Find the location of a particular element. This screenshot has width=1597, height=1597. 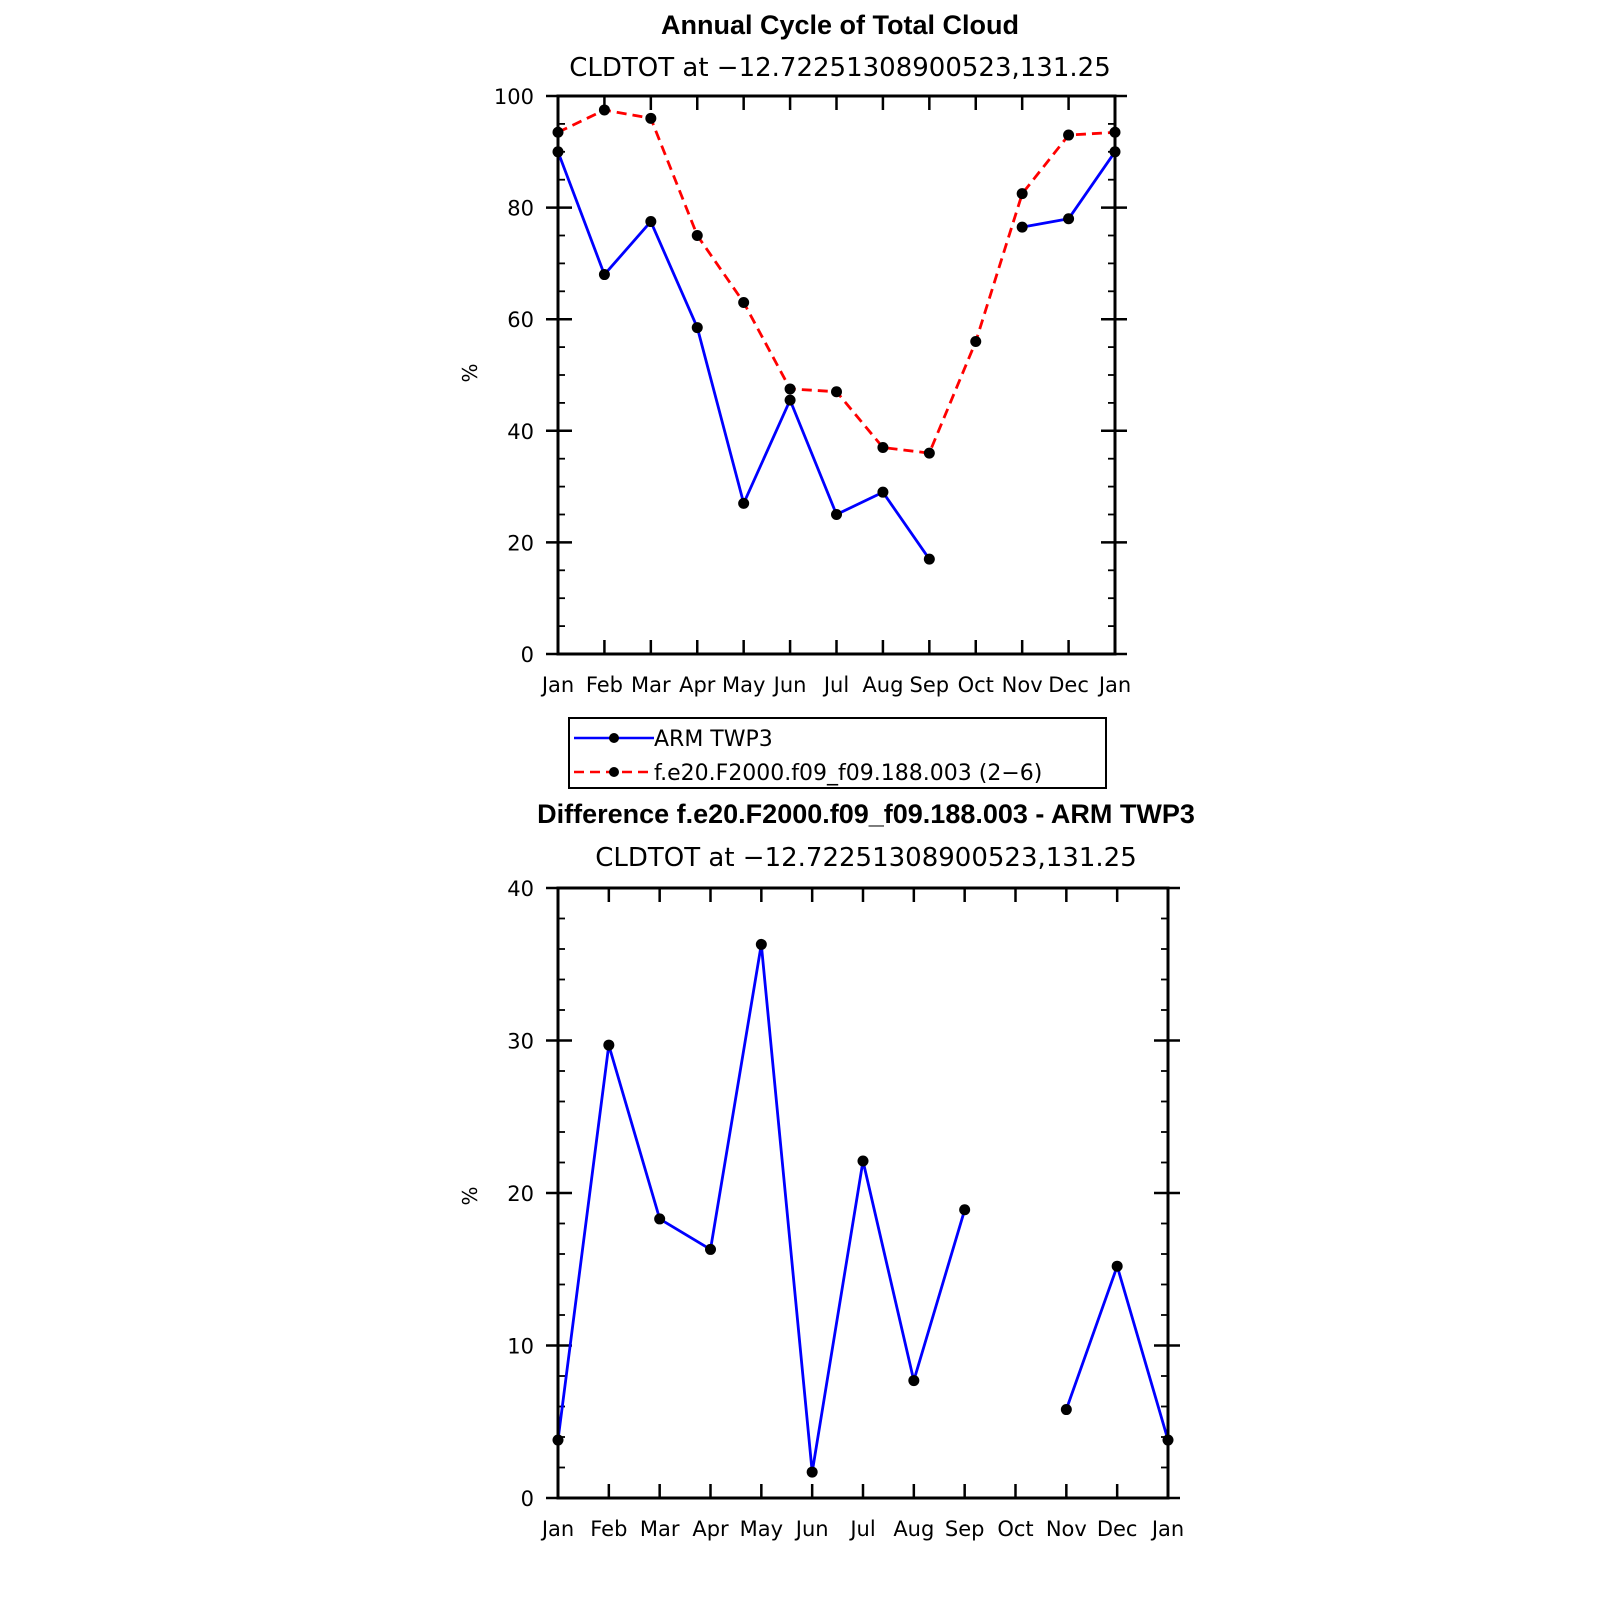

bottom-chart-series is located at coordinates (863, 1208).